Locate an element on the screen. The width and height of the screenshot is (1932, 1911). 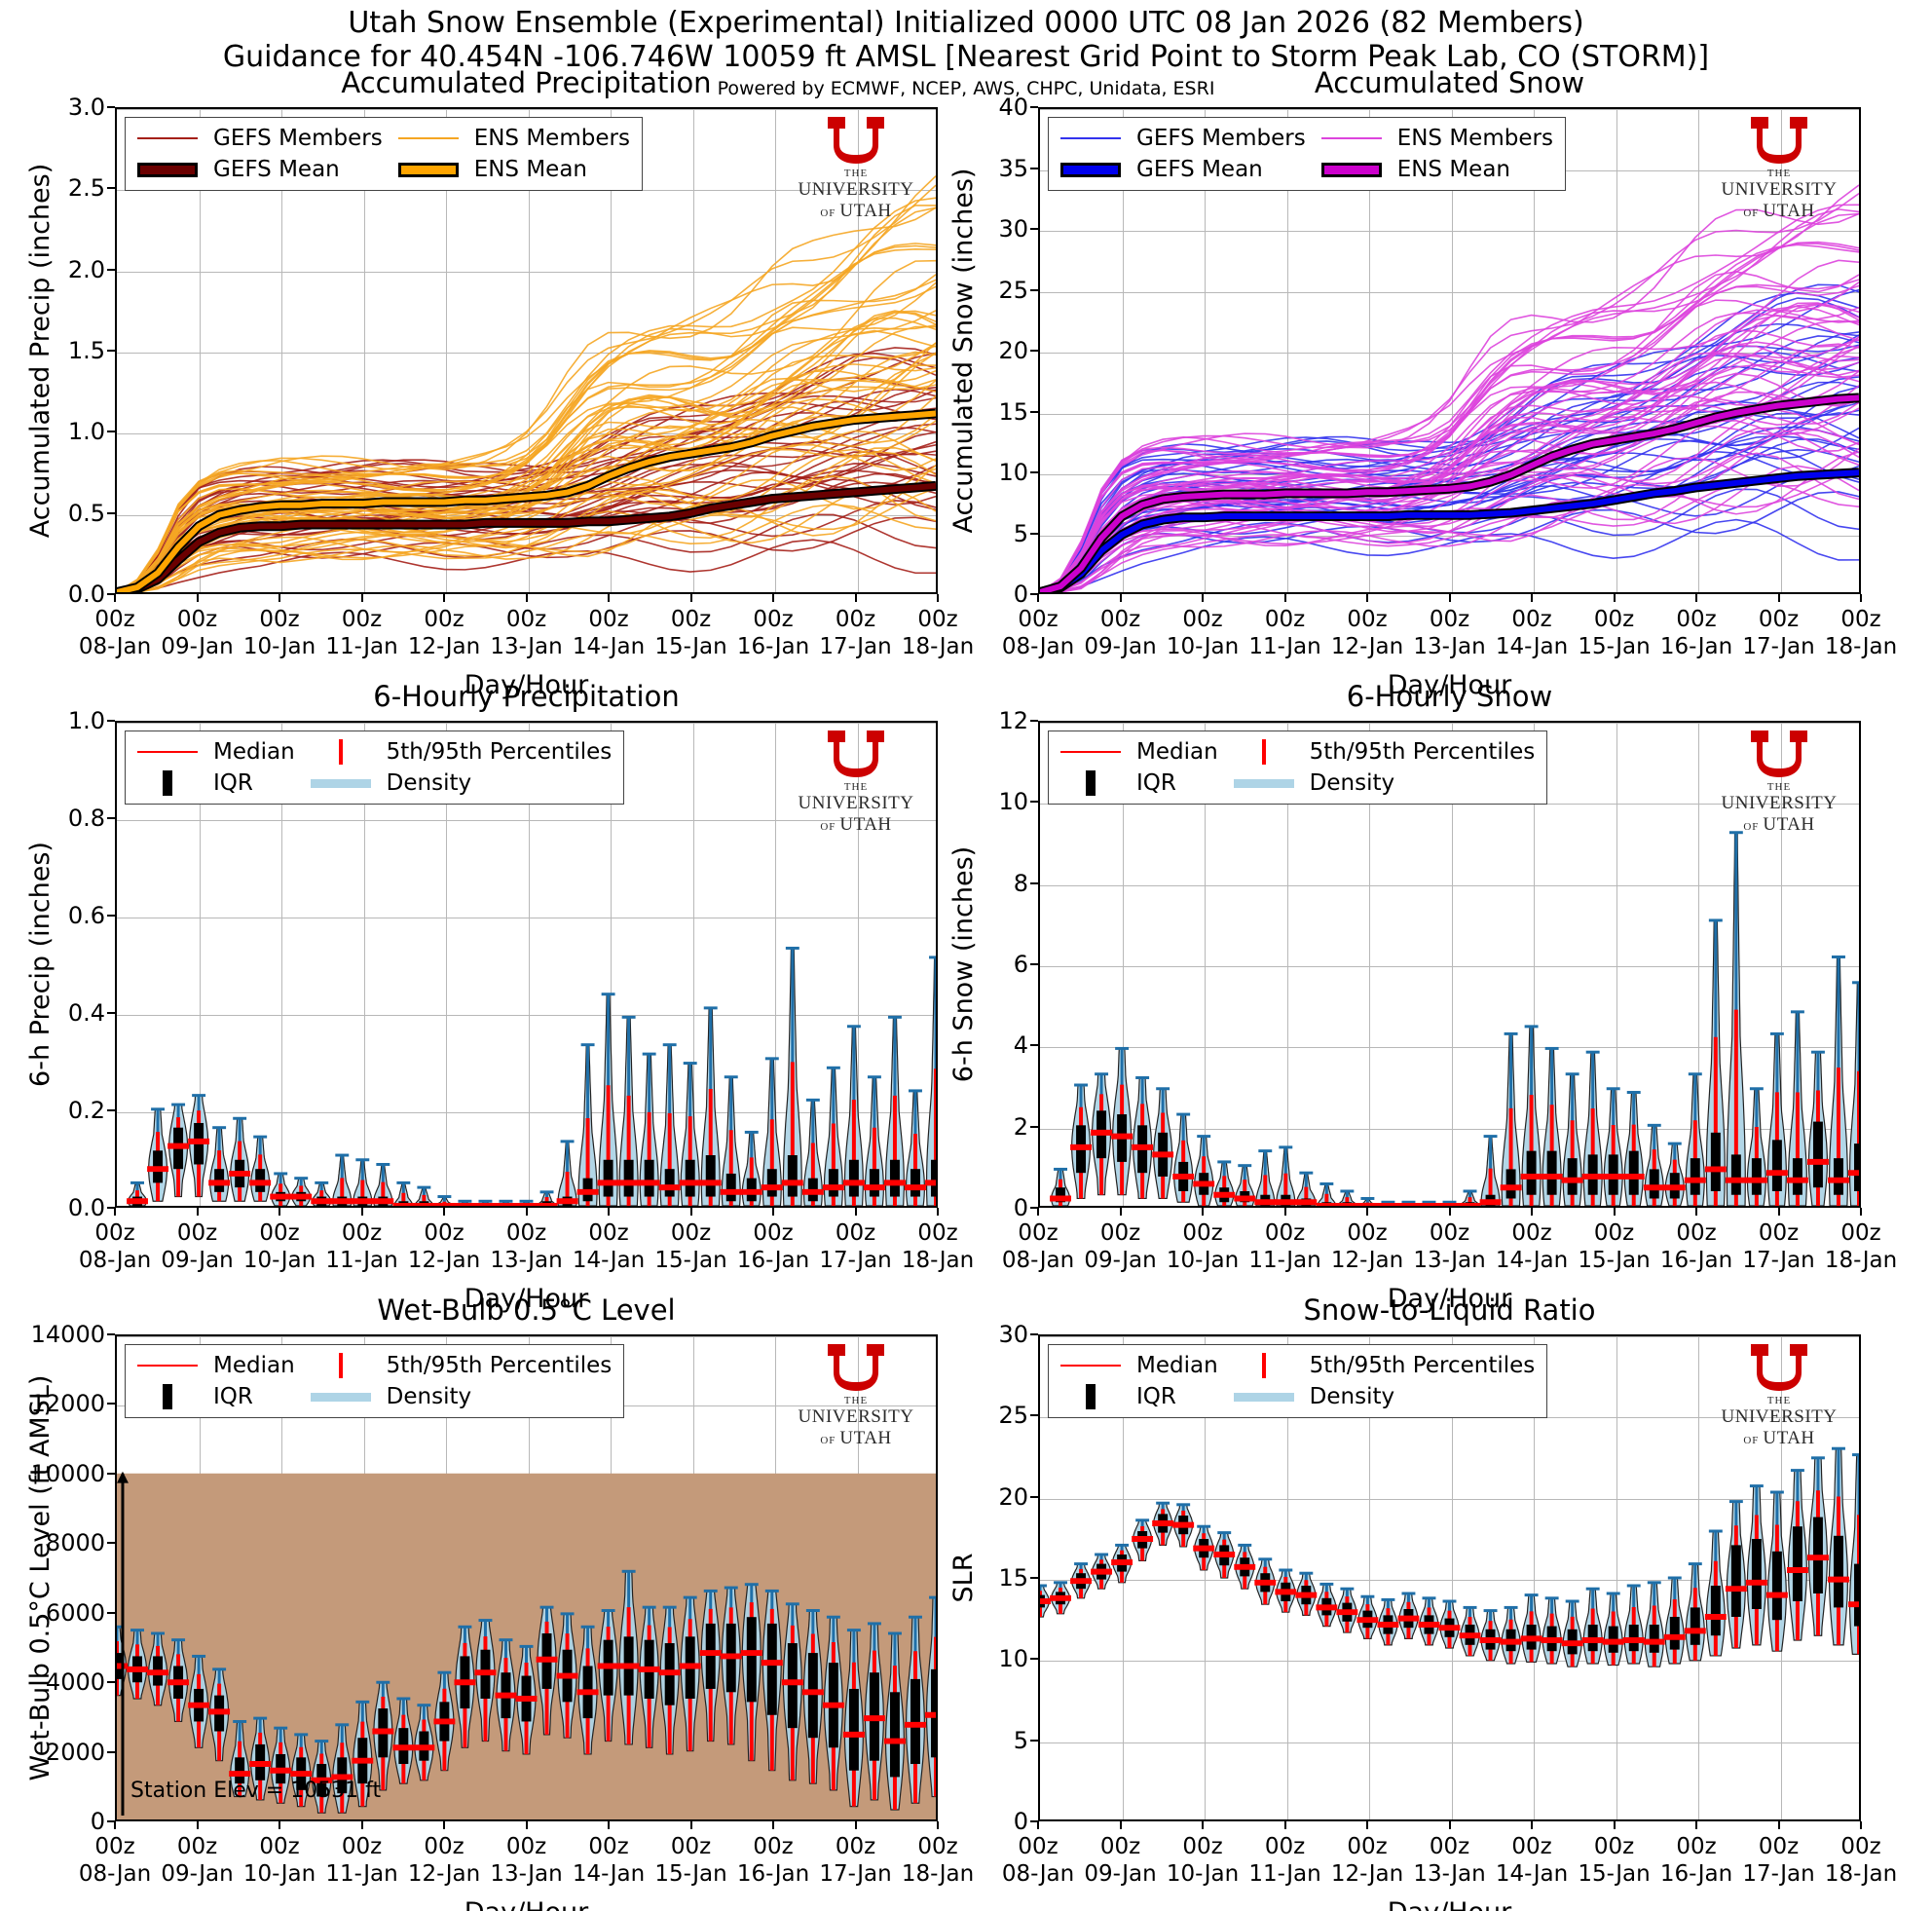
x-tick-label: 00z 11-Jan is located at coordinates (1284, 1247).